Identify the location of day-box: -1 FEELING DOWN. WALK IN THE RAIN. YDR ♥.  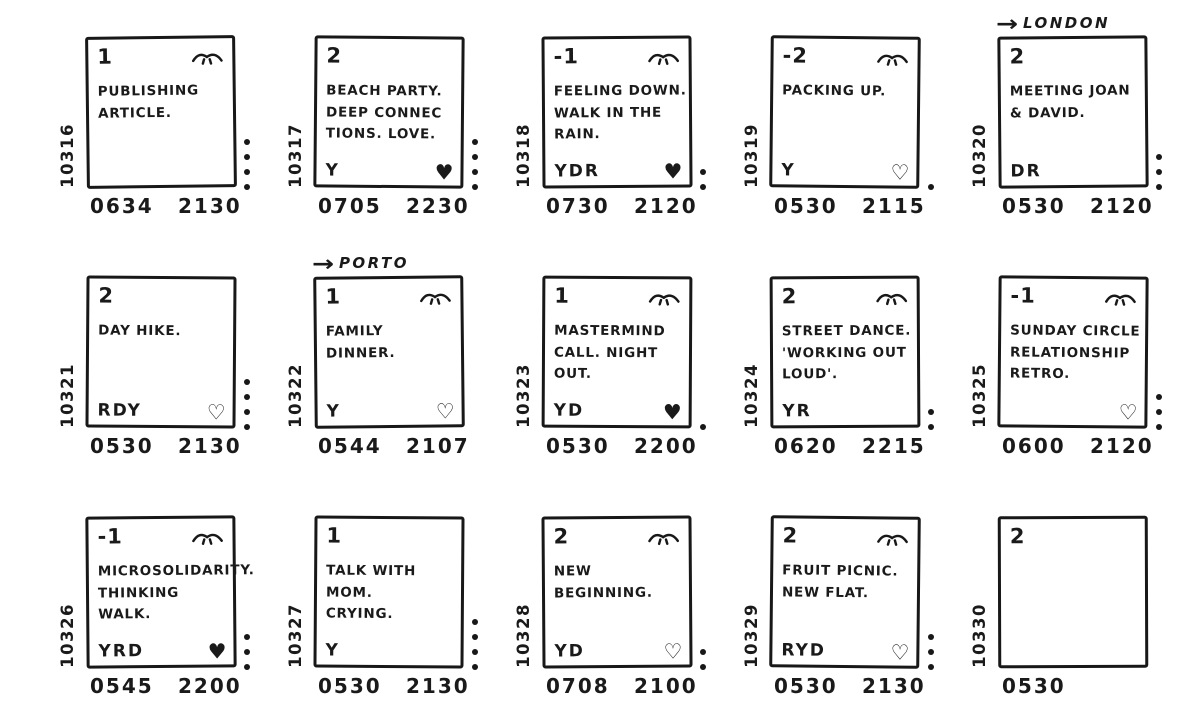
(617, 112).